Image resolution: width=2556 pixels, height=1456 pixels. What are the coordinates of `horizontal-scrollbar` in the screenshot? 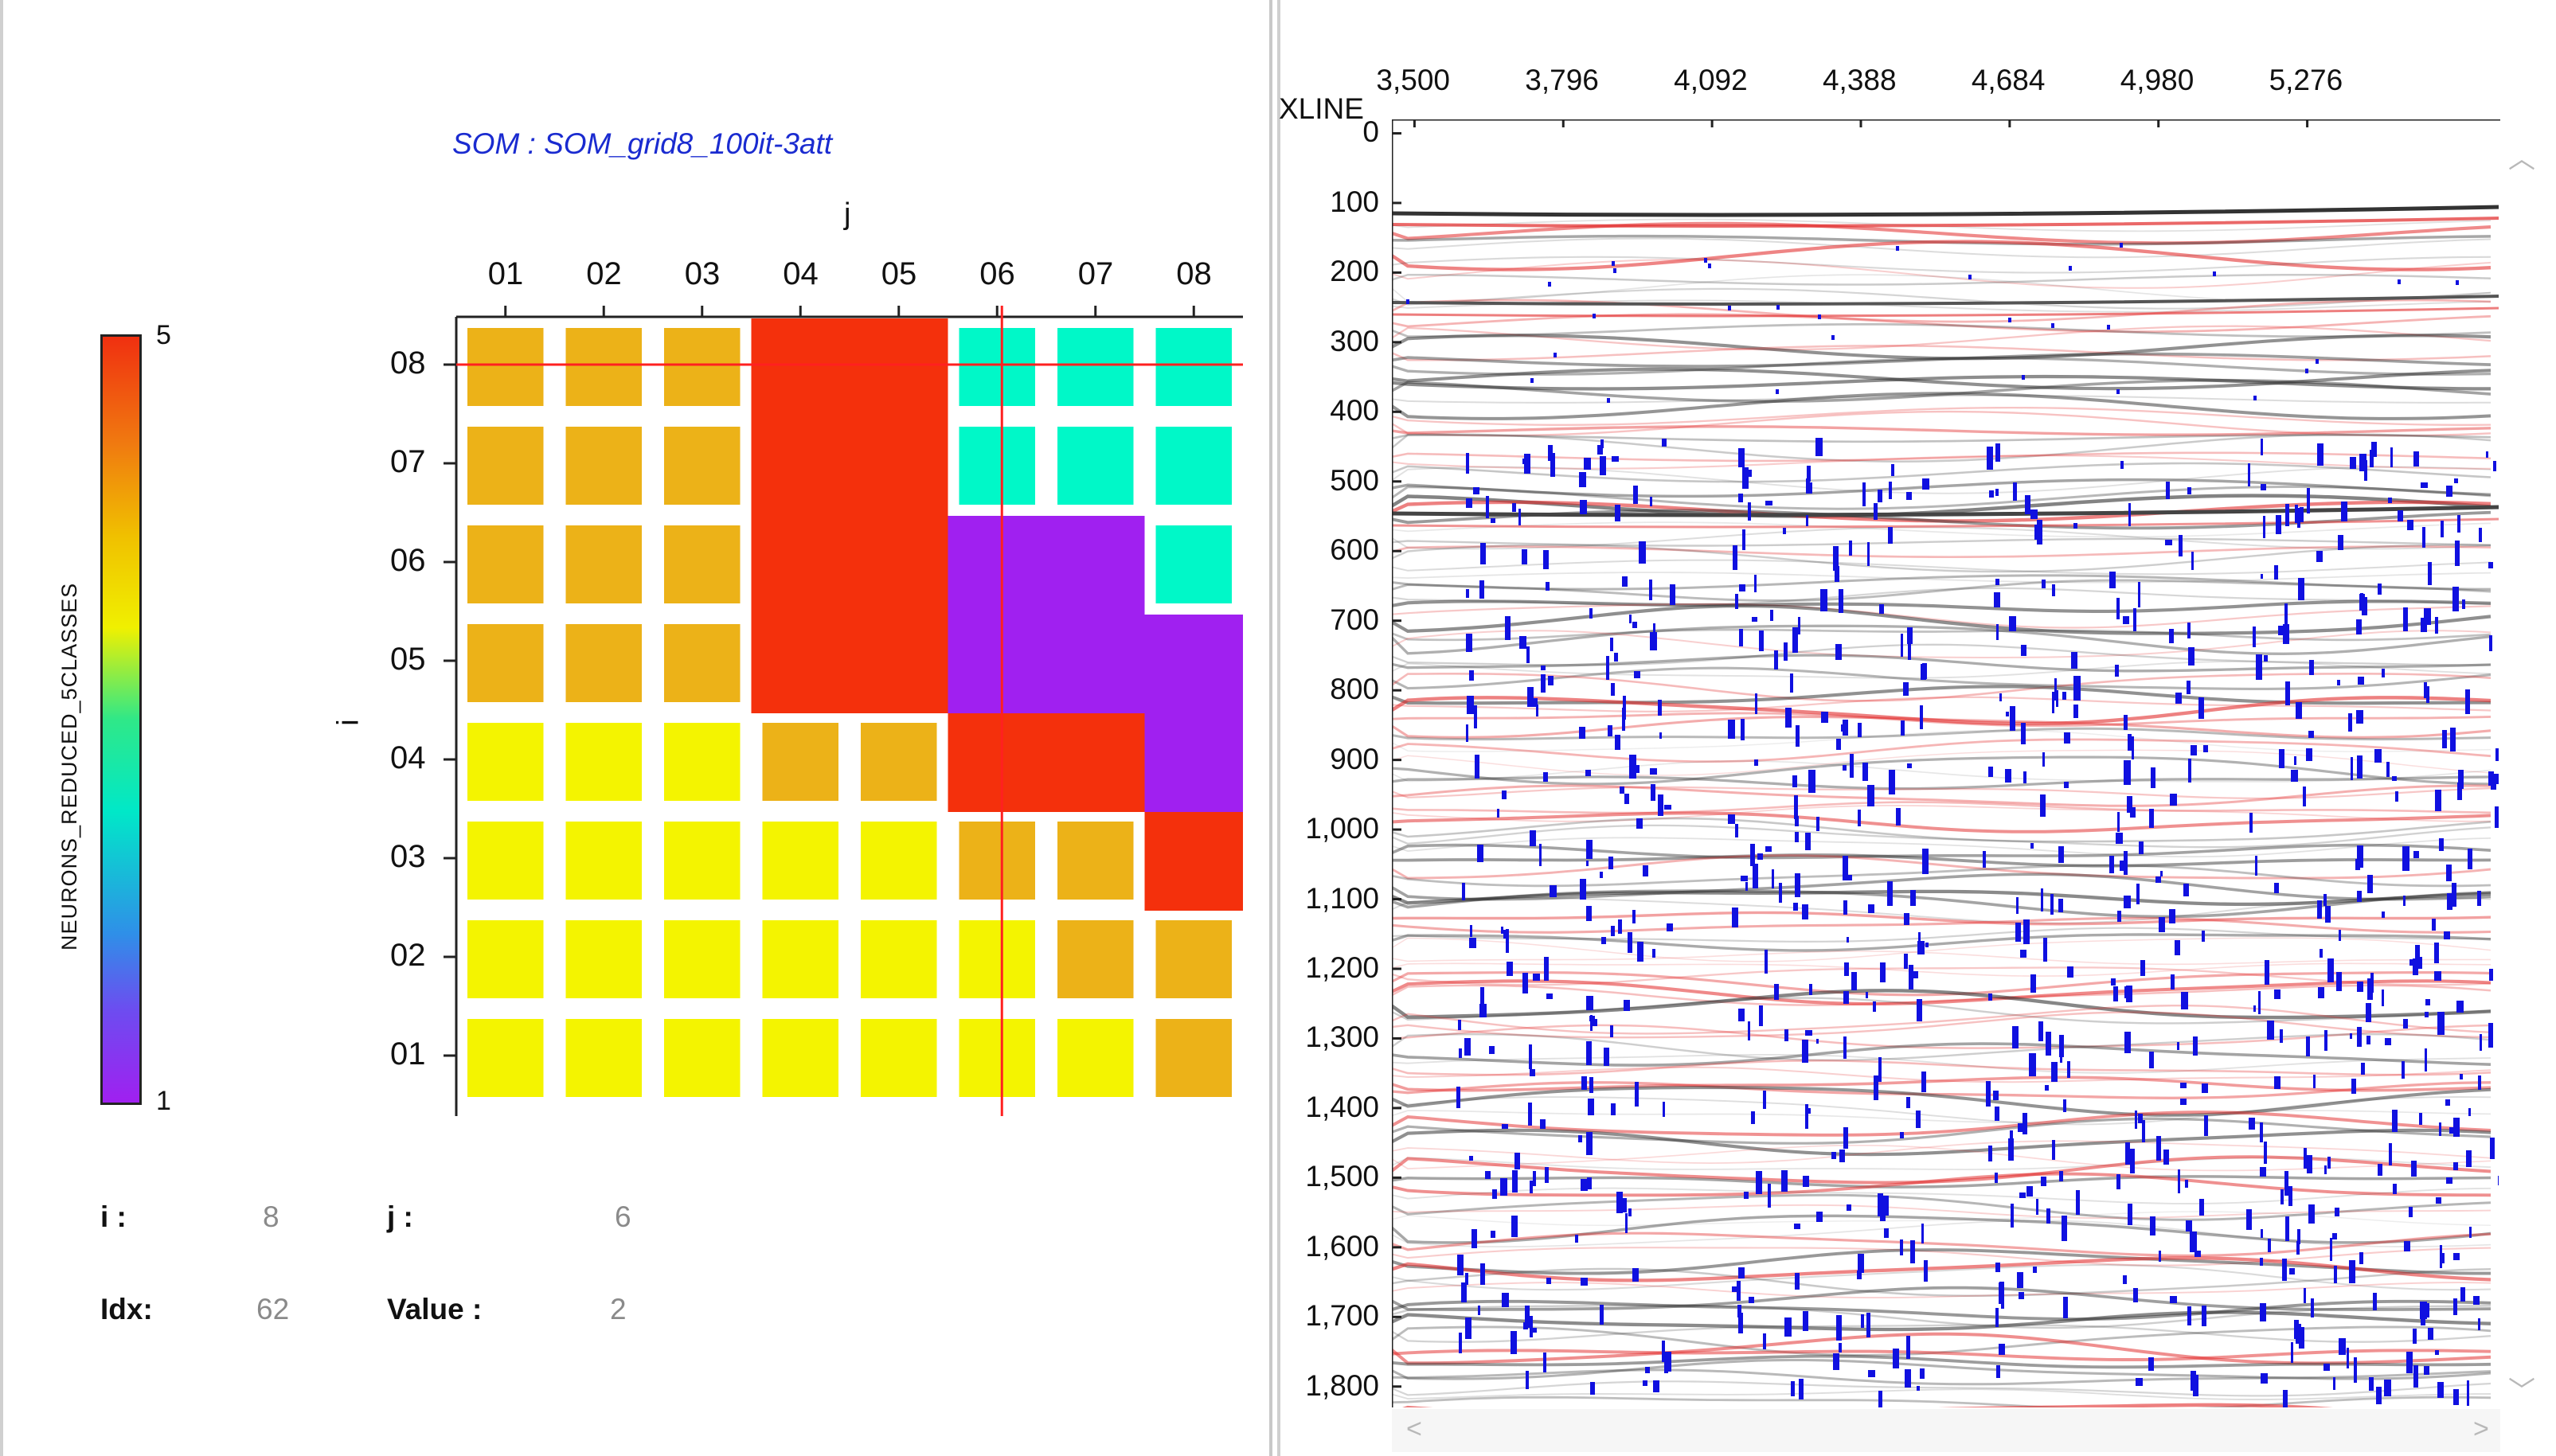 It's located at (1946, 1430).